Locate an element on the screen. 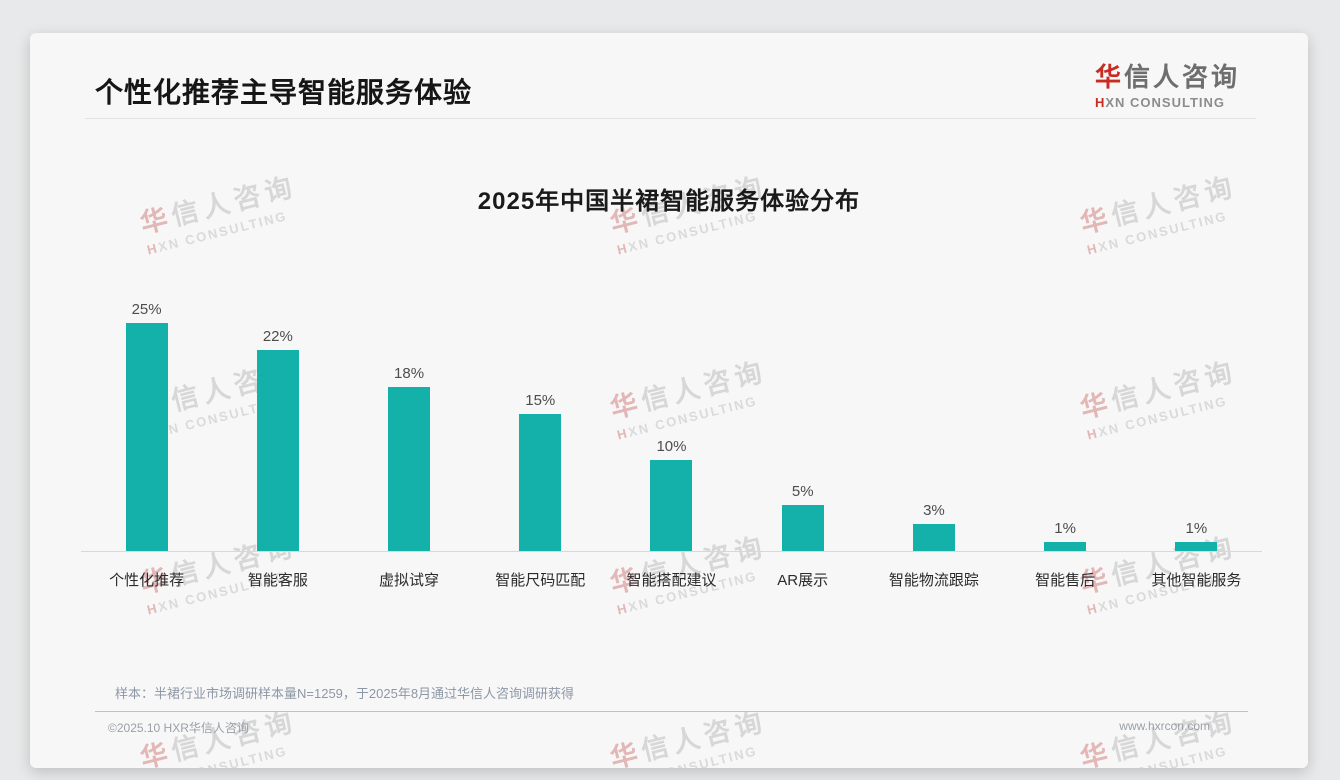 The image size is (1340, 780). category-label: 智能客服 is located at coordinates (277, 580).